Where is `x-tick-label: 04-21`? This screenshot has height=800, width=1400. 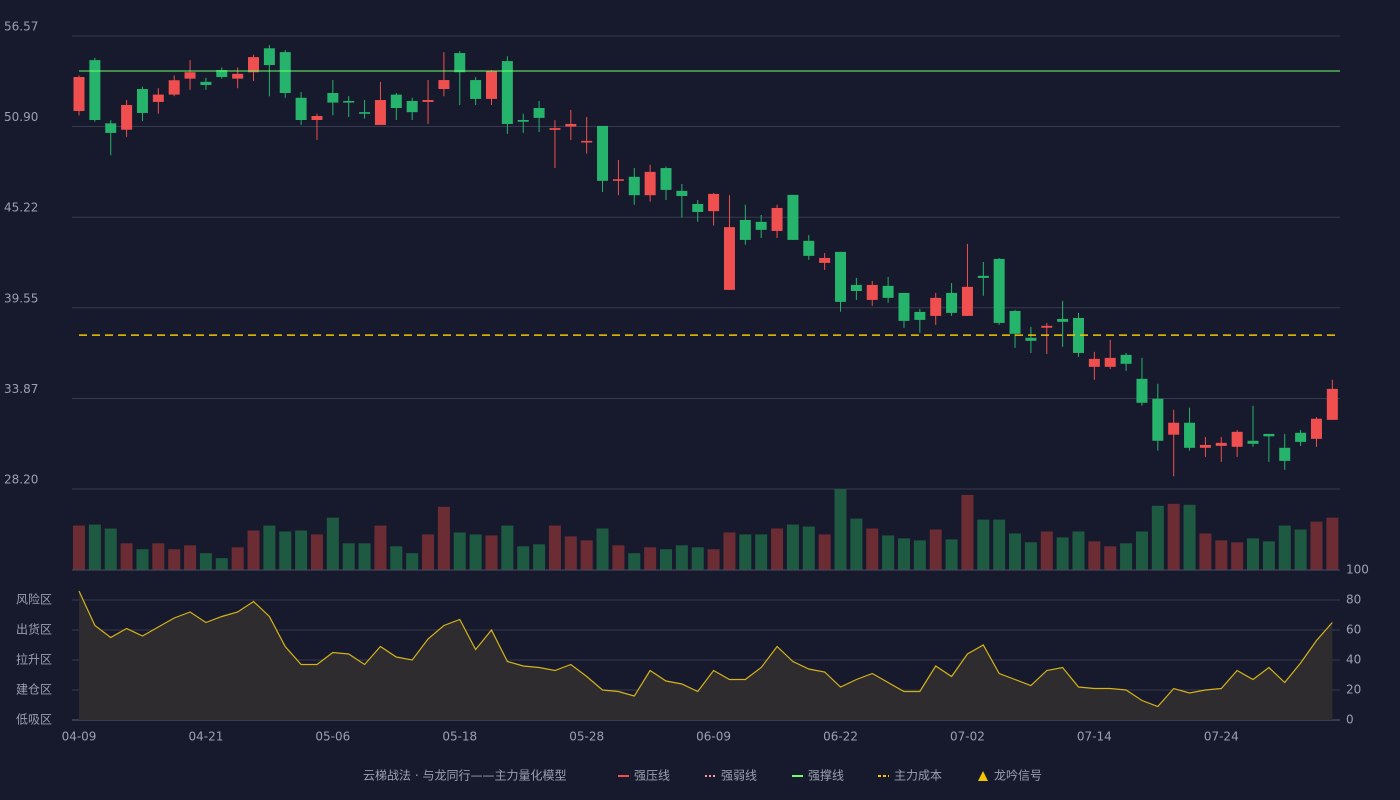 x-tick-label: 04-21 is located at coordinates (205, 737).